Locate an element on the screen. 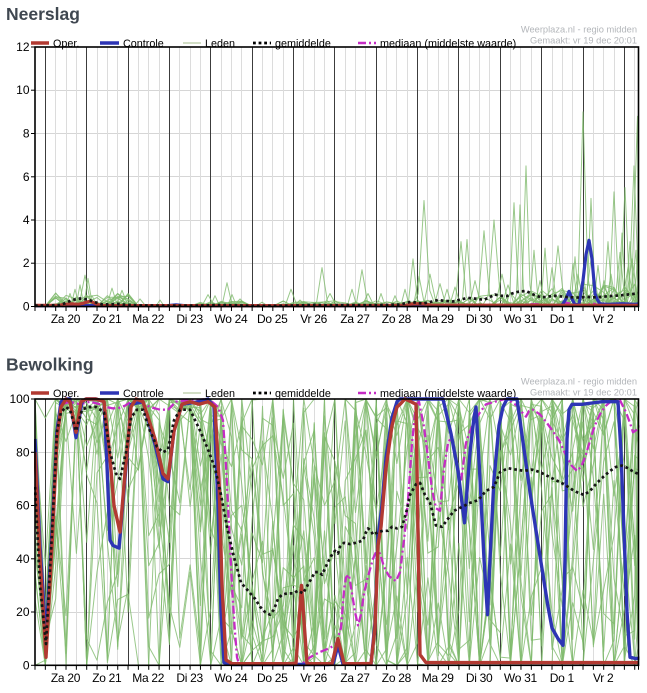 The image size is (647, 693). svg-text: 60 is located at coordinates (23, 506).